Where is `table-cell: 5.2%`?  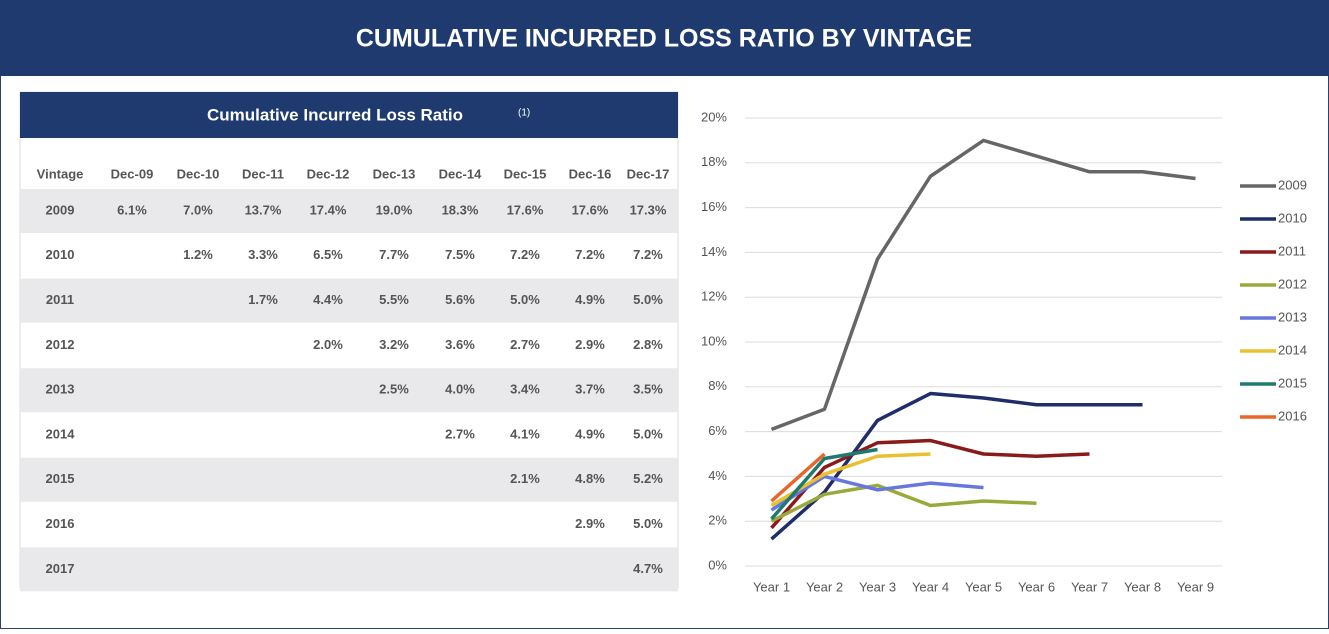 table-cell: 5.2% is located at coordinates (648, 478).